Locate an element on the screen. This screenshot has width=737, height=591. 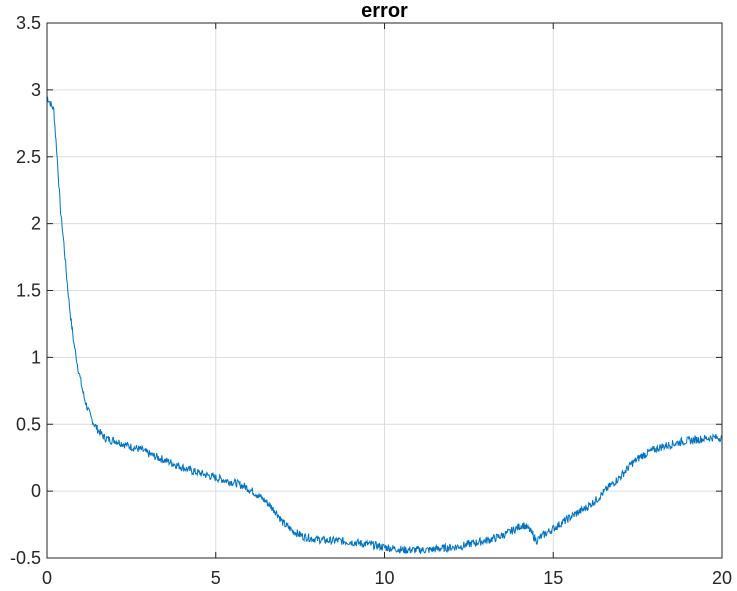
y-tick-label: 1.5 is located at coordinates (28, 291).